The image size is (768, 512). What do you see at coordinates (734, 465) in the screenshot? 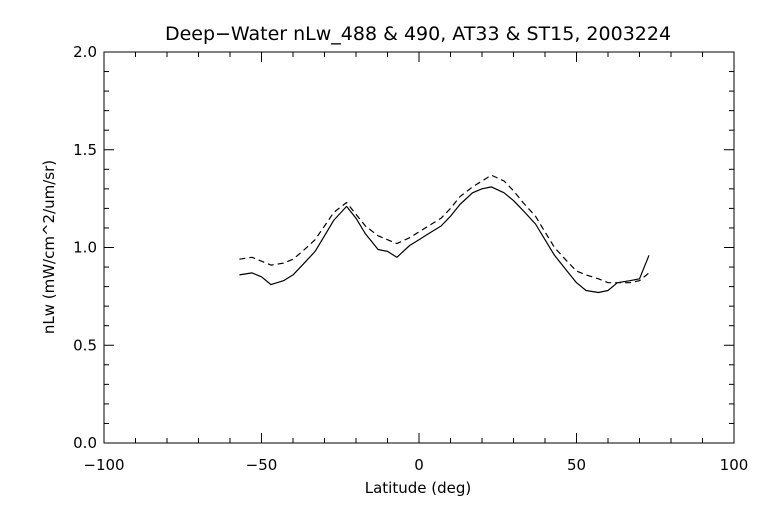
I see `x-tick-label: 100` at bounding box center [734, 465].